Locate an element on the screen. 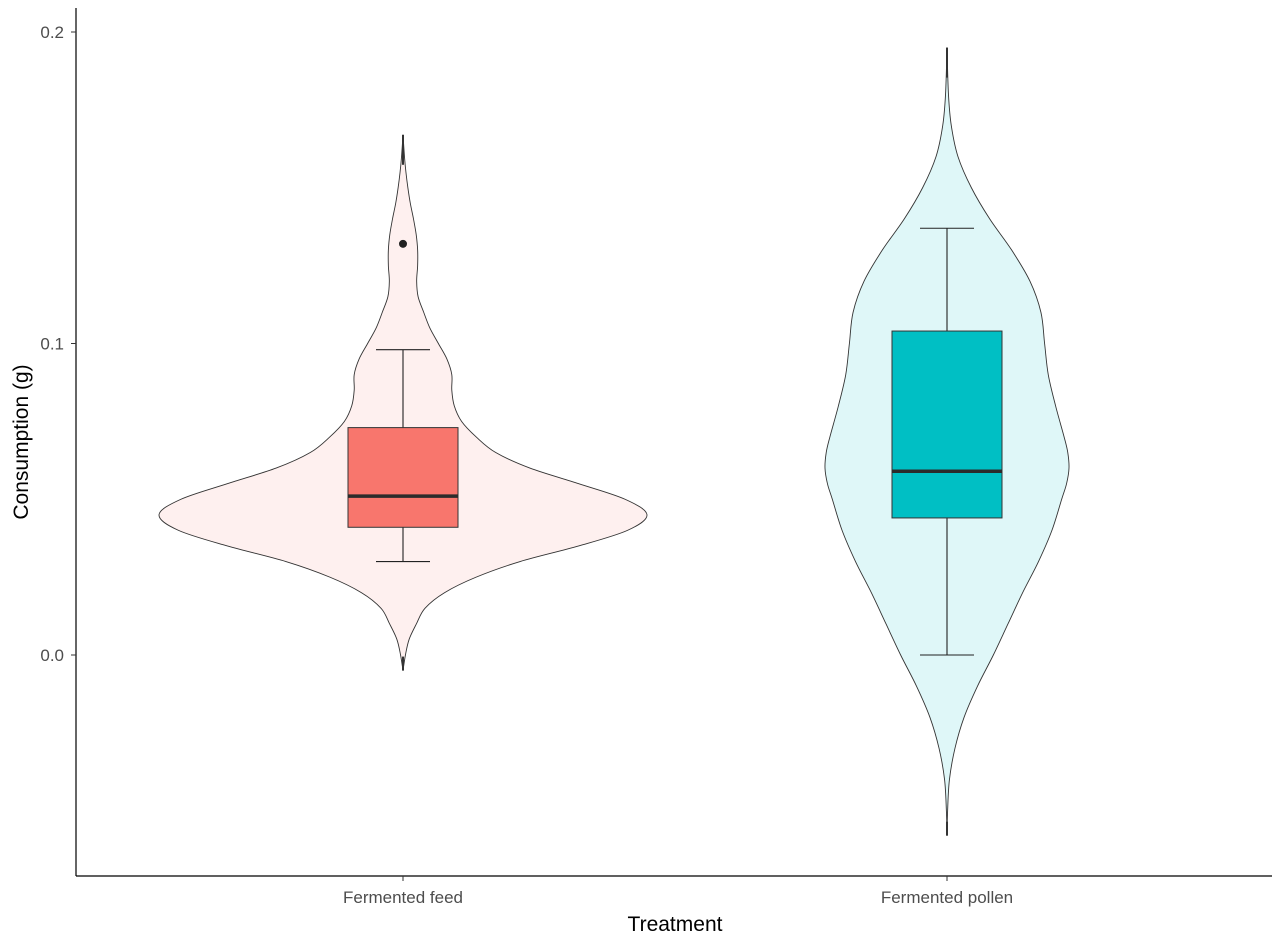 The height and width of the screenshot is (943, 1280). y-tick-label: 0.1 is located at coordinates (52, 344).